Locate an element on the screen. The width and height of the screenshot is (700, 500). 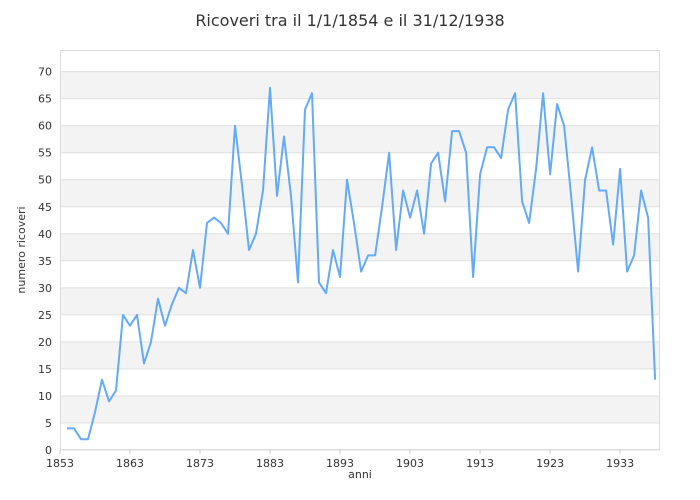
y-tick-label: 10 is located at coordinates (45, 396).